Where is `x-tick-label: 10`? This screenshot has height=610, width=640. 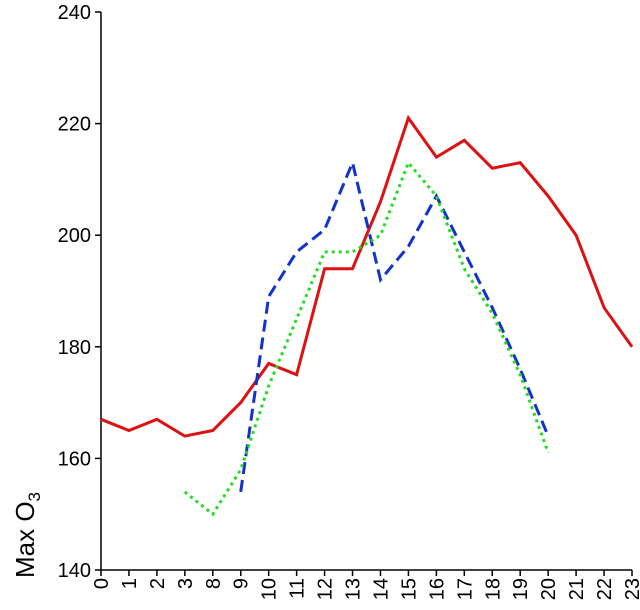
x-tick-label: 10 is located at coordinates (270, 589).